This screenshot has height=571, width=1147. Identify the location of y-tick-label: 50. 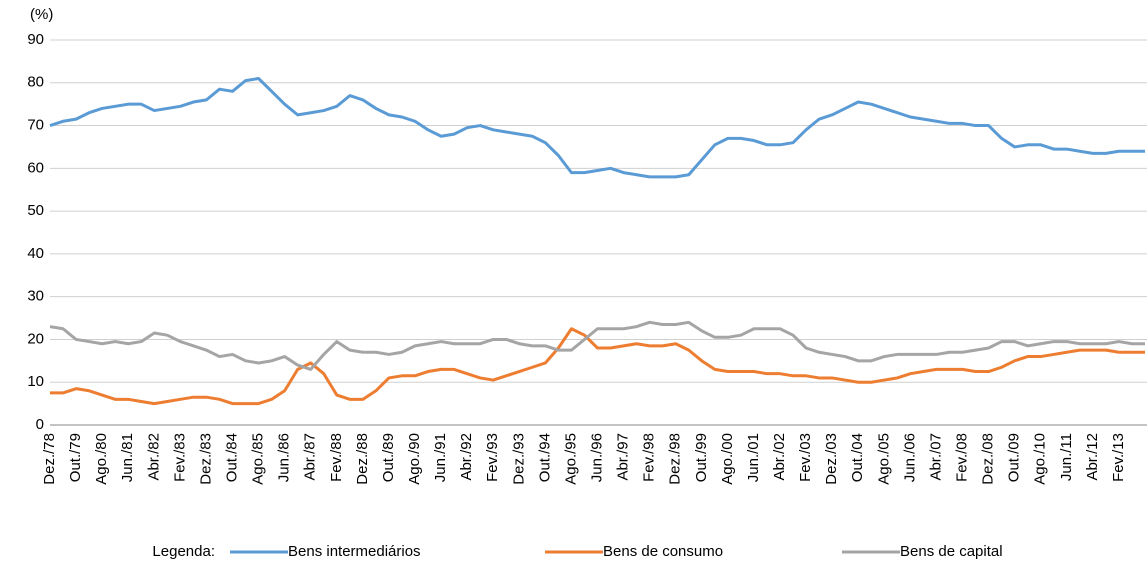
(35, 210).